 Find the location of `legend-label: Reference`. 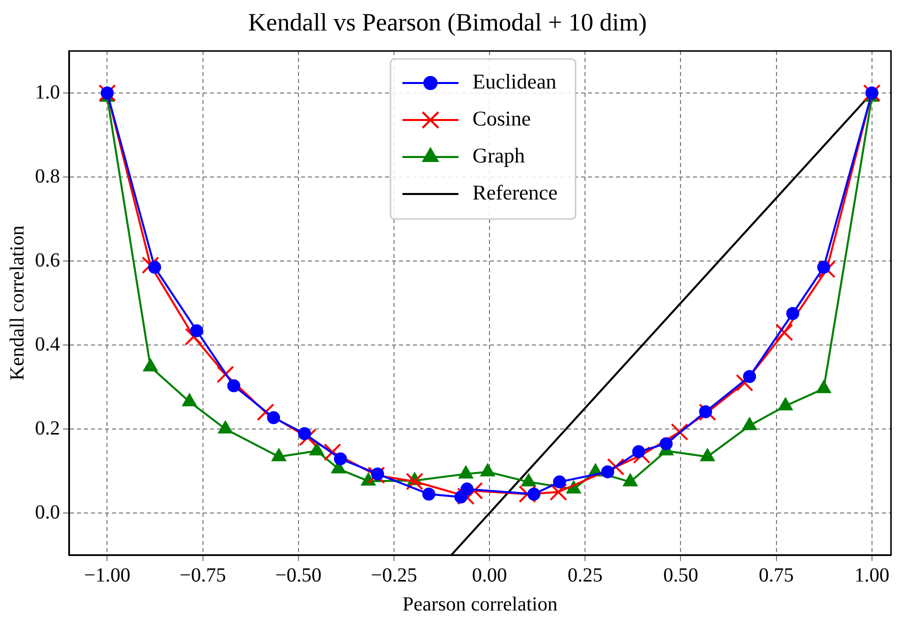

legend-label: Reference is located at coordinates (515, 192).